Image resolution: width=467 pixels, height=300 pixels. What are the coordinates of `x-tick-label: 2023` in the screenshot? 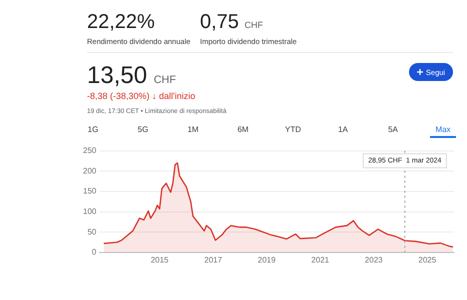 It's located at (374, 259).